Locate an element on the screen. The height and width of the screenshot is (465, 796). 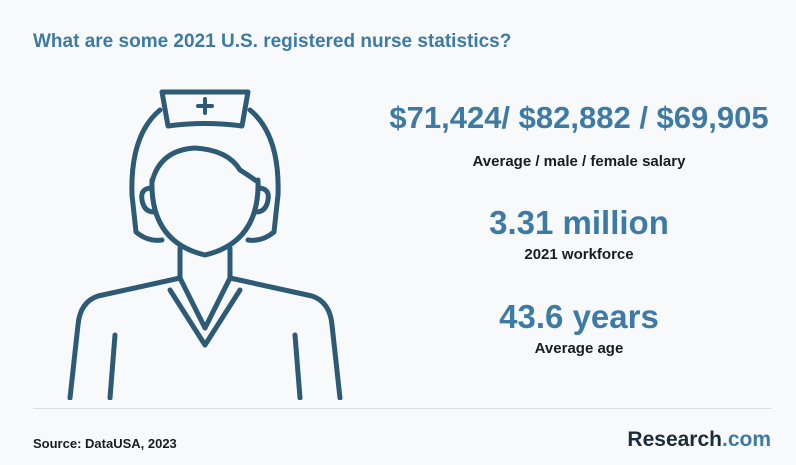
salary-stat-label: Average / male / female salary is located at coordinates (579, 161).